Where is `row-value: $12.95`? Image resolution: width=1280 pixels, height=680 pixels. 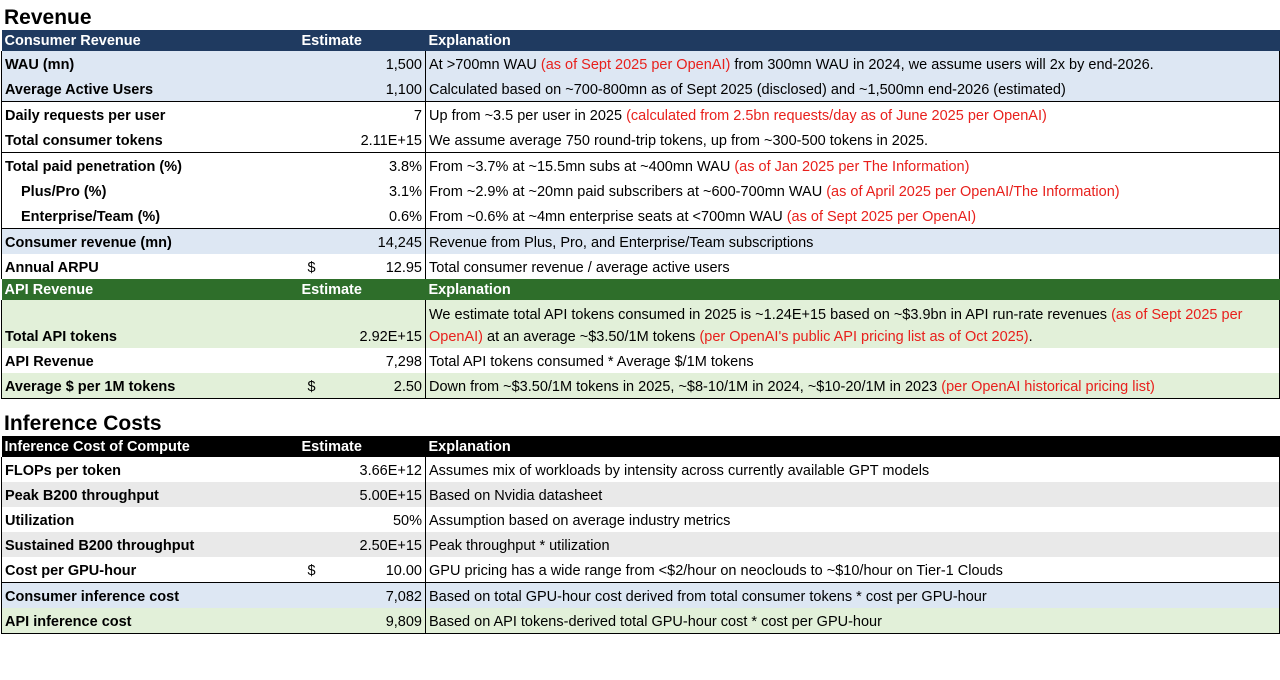 row-value: $12.95 is located at coordinates (365, 268).